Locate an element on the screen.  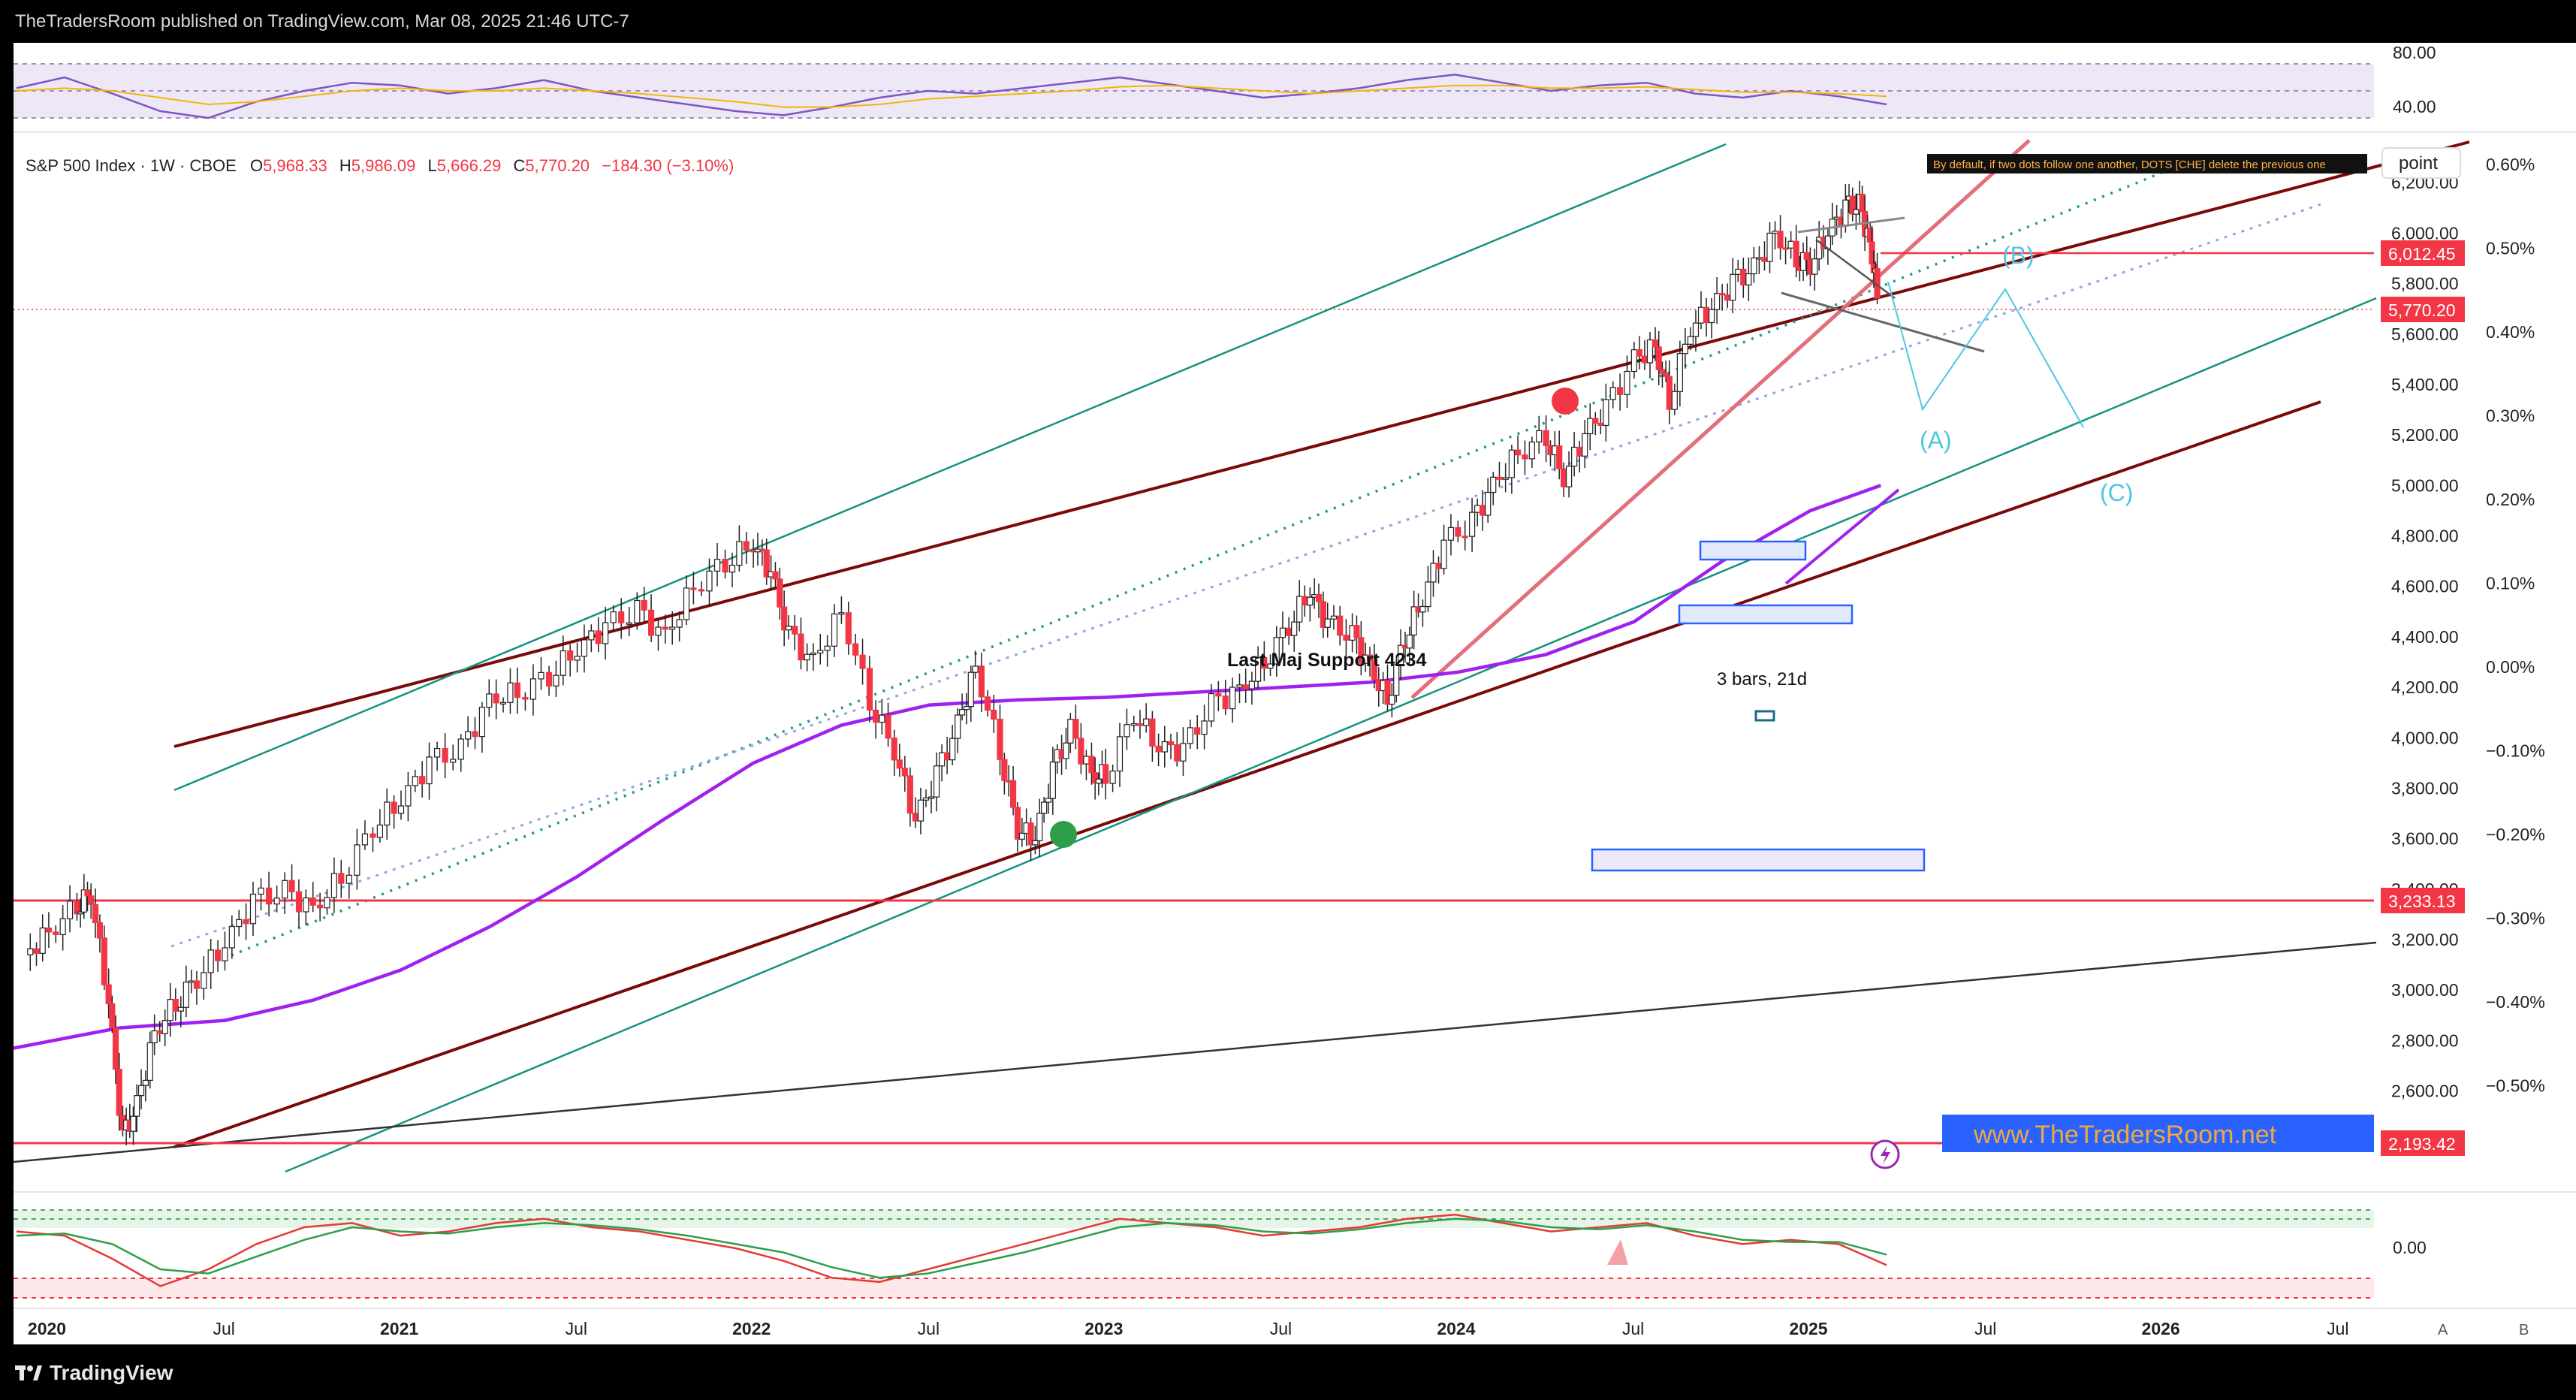
price-tick-label: 6,000.00 is located at coordinates (2425, 233).